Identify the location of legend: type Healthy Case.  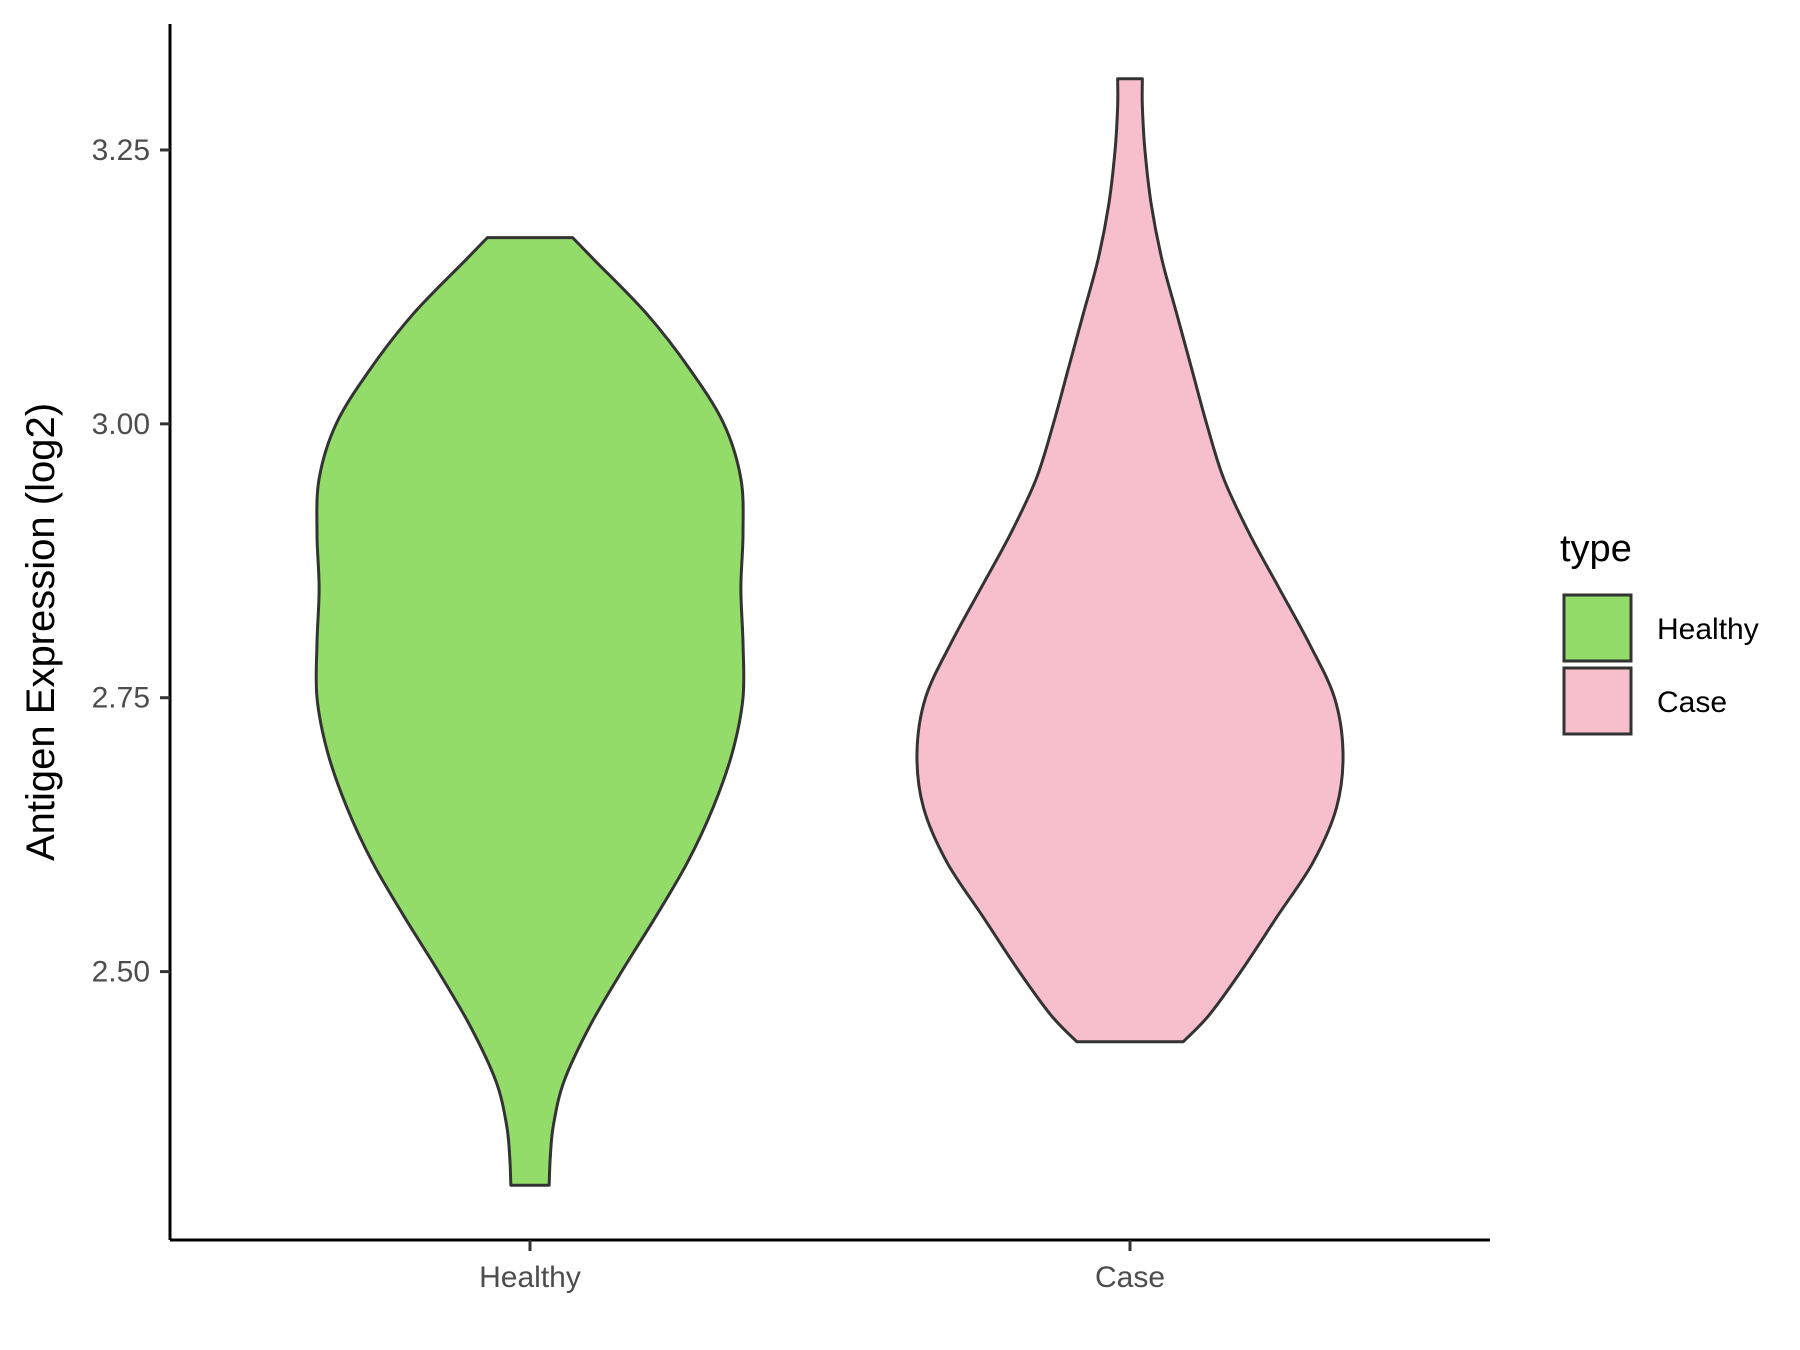
(1659, 632).